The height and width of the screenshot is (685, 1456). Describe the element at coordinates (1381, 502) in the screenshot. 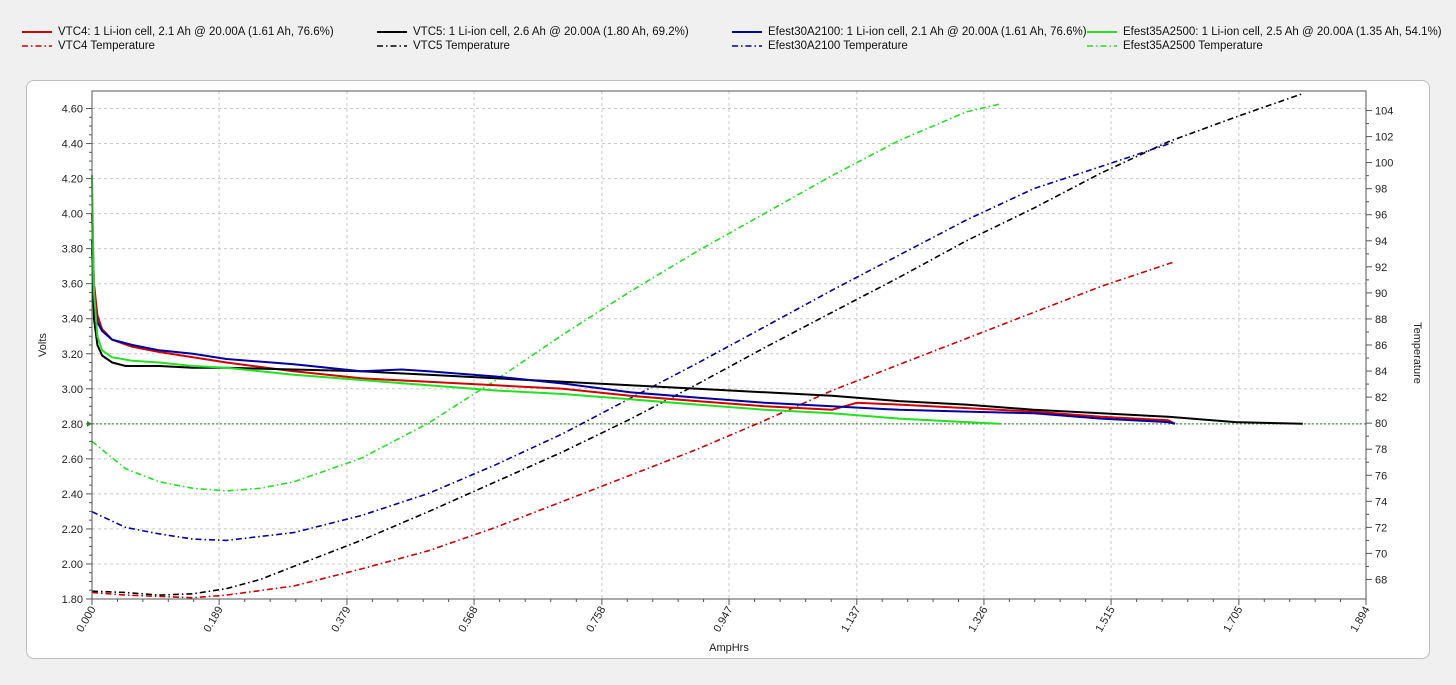

I see `y2-tick-label: 74` at that location.